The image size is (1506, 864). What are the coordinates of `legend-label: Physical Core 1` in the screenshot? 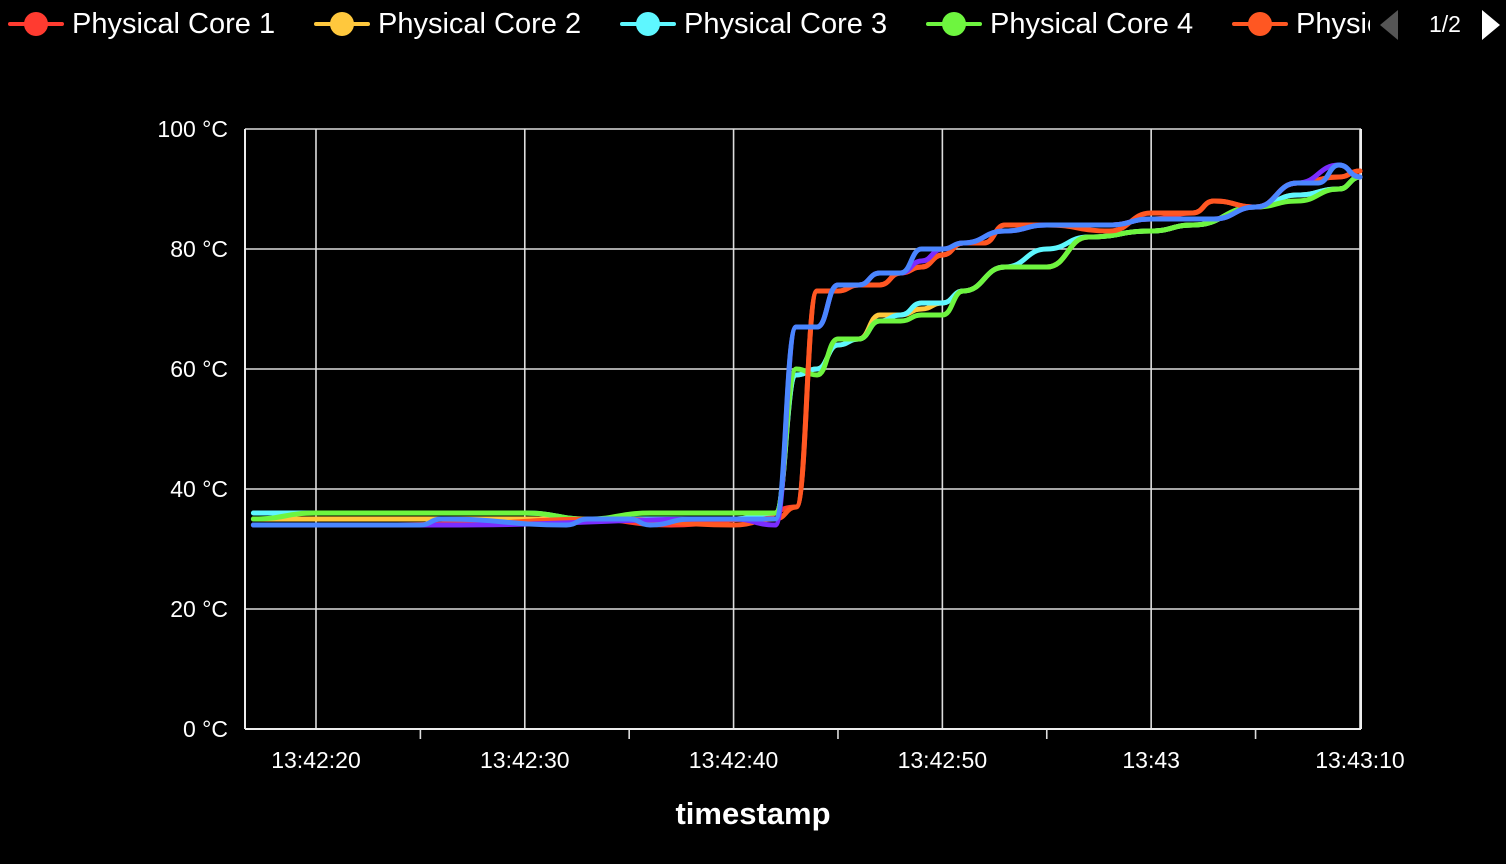 It's located at (174, 24).